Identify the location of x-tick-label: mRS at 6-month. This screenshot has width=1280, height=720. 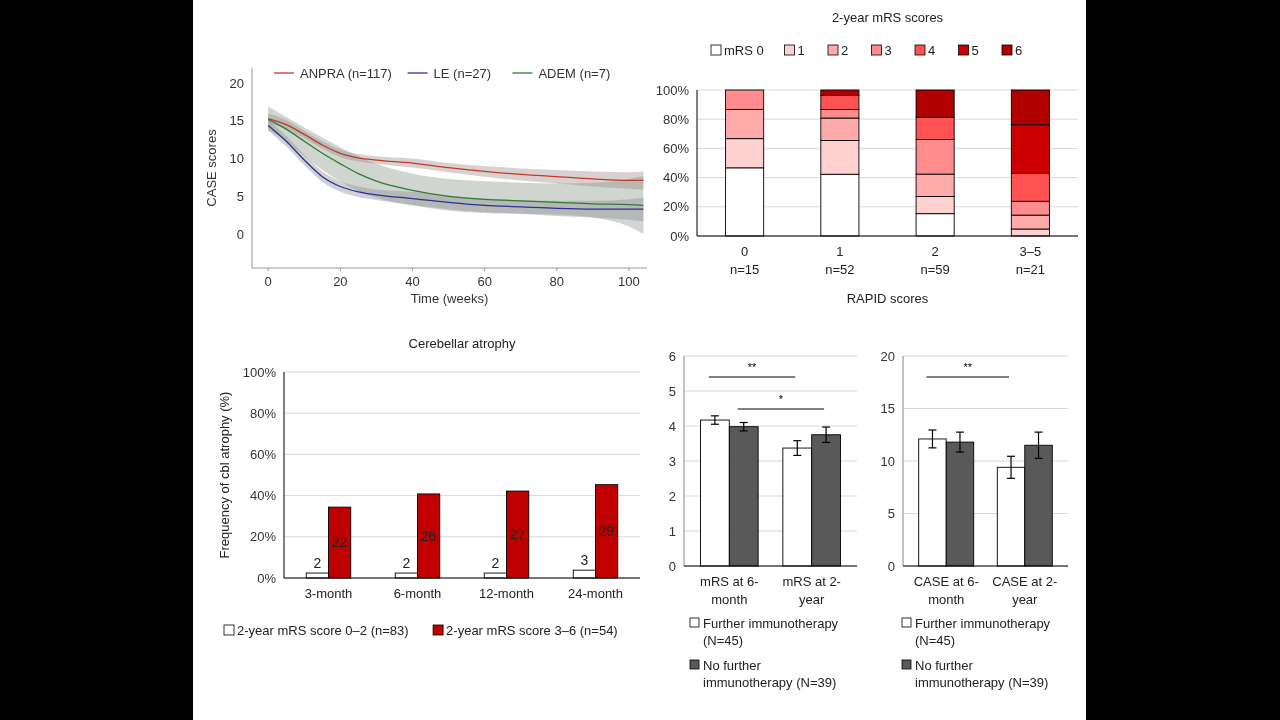
(729, 590).